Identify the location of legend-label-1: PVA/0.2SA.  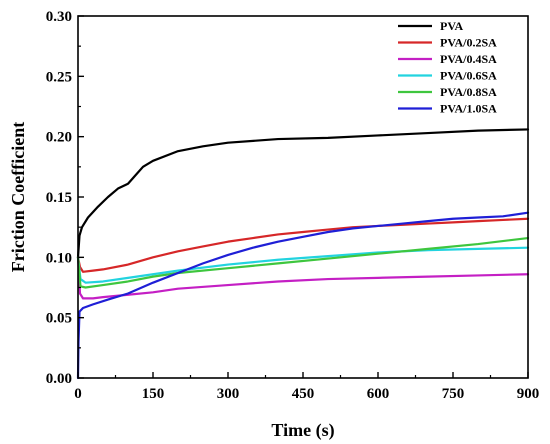
(468, 43).